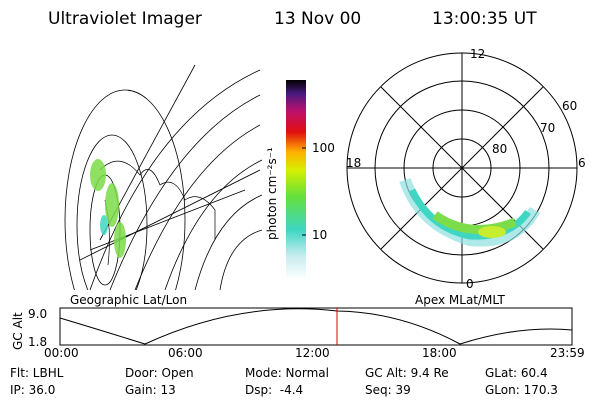 The image size is (600, 400). Describe the element at coordinates (125, 19) in the screenshot. I see `instrument: Ultraviolet Imager` at that location.